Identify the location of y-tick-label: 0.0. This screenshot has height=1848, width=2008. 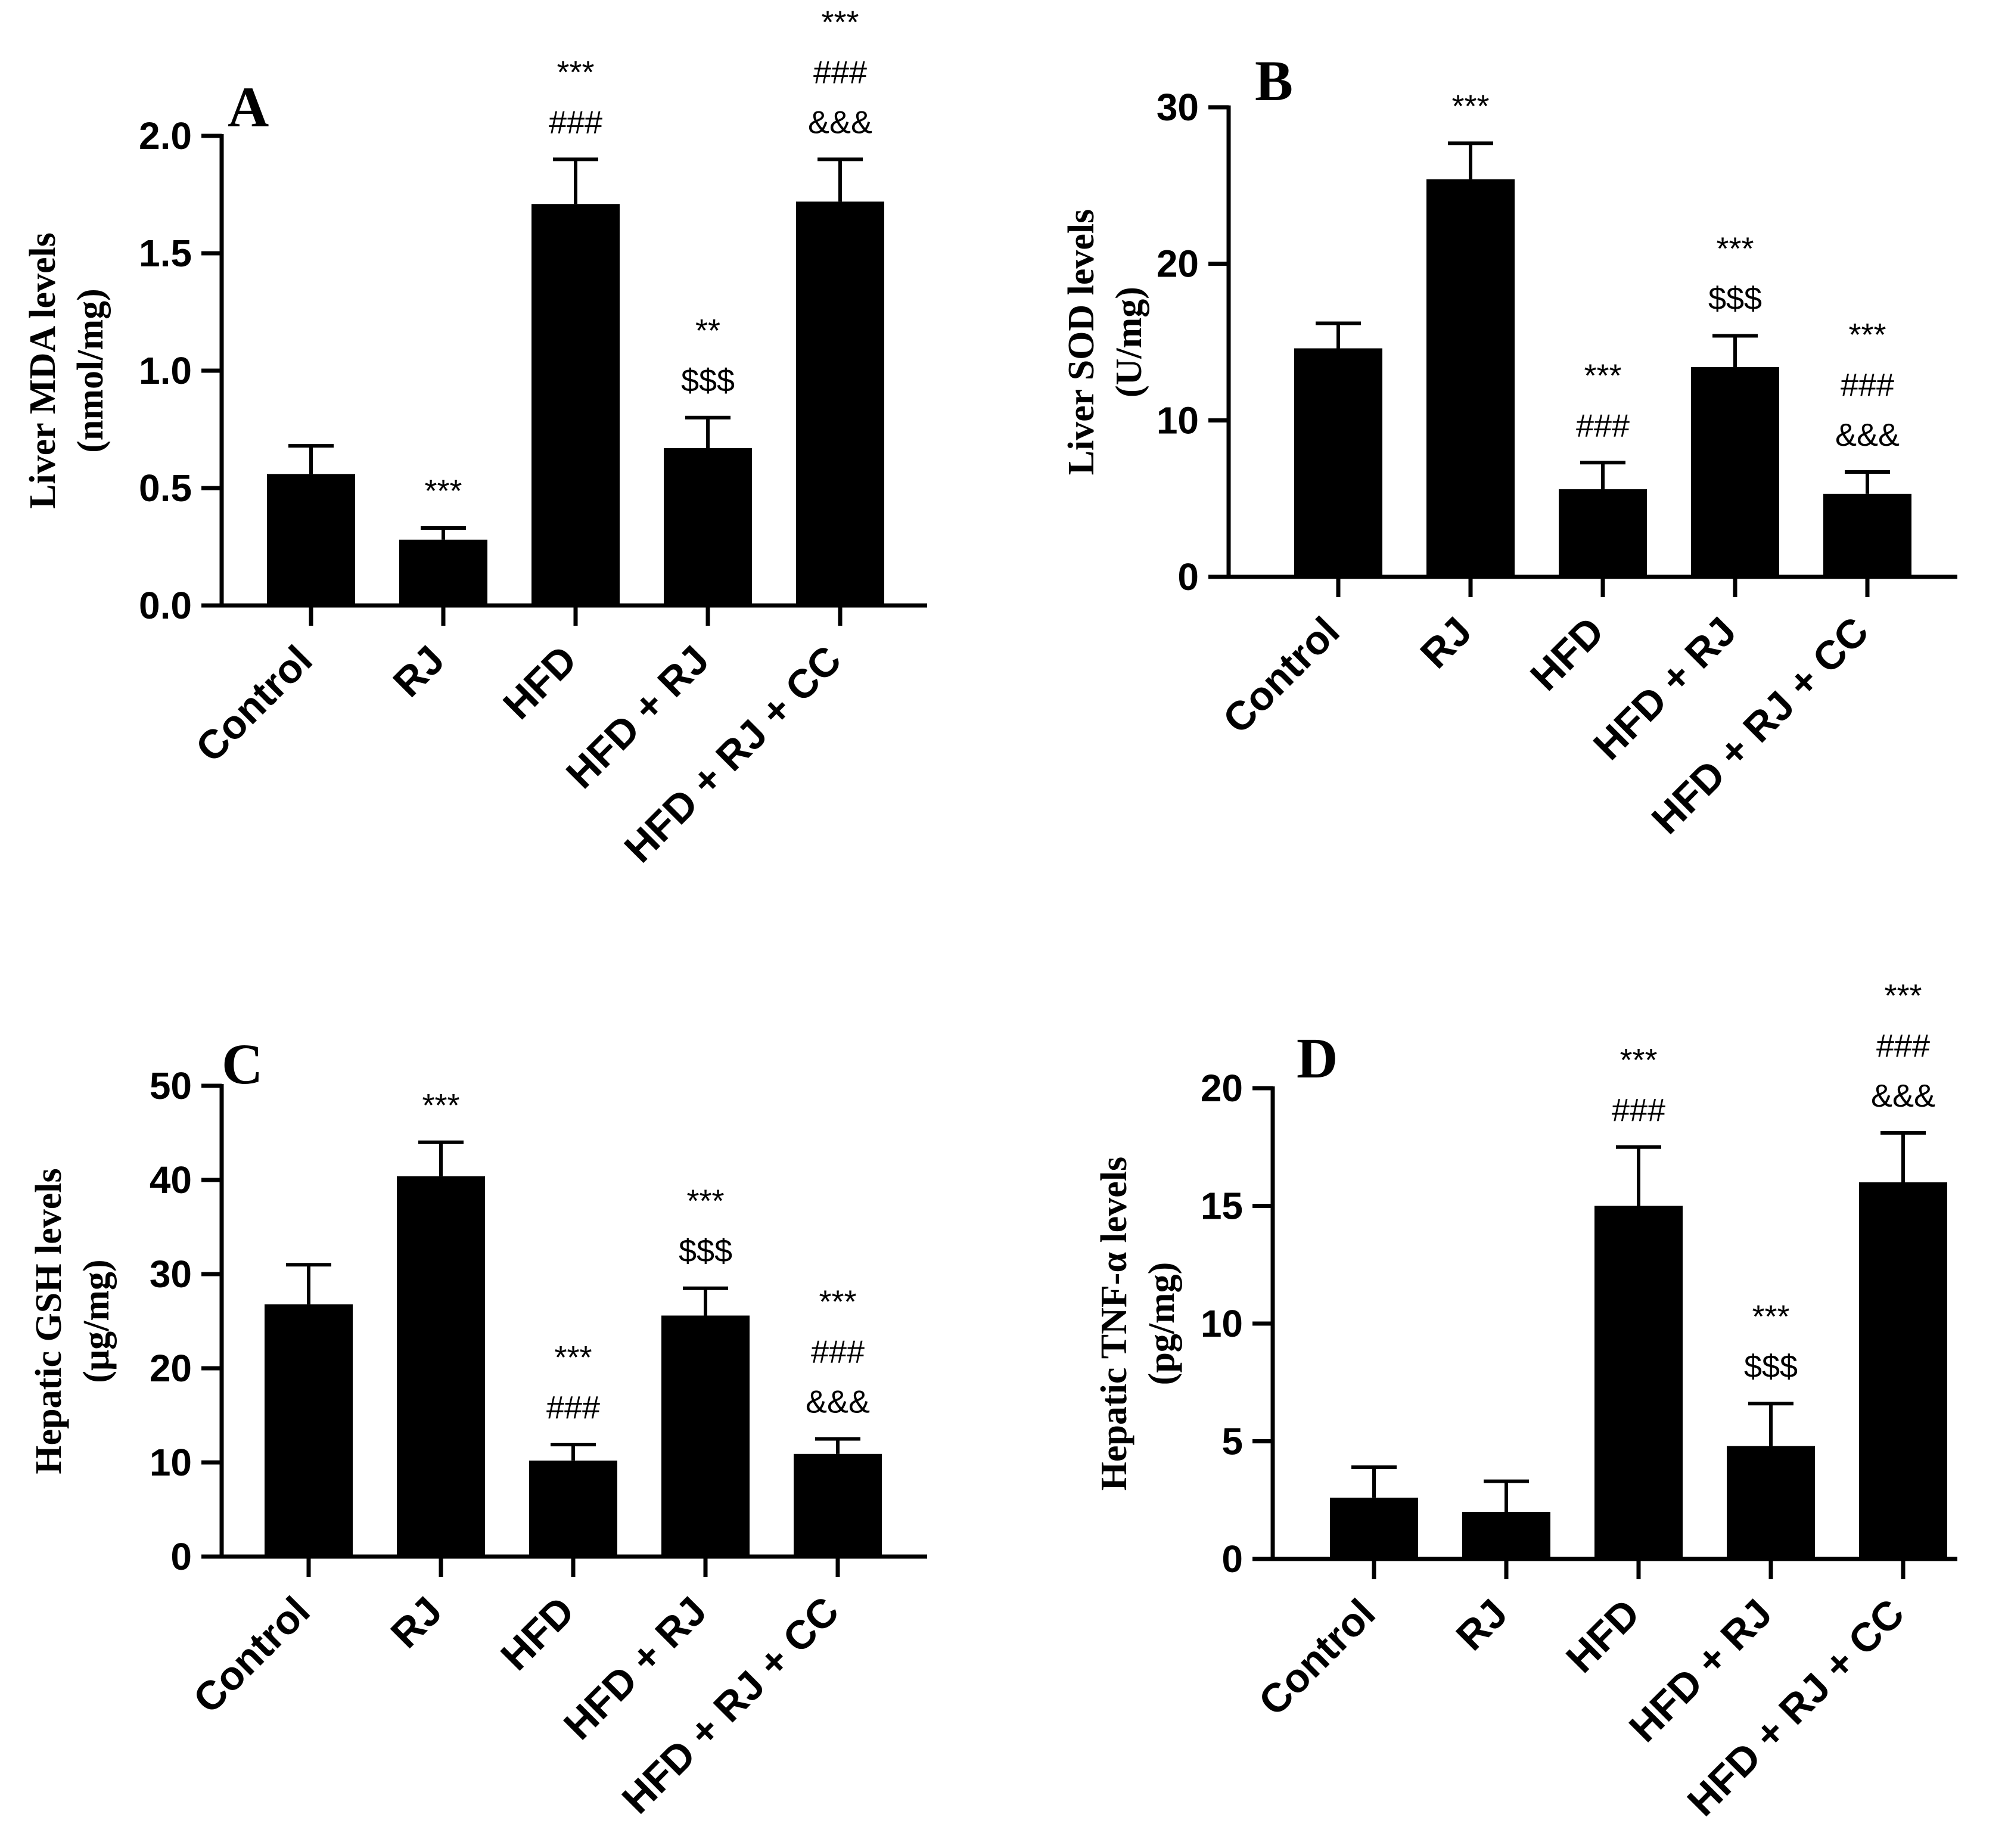
(165, 605).